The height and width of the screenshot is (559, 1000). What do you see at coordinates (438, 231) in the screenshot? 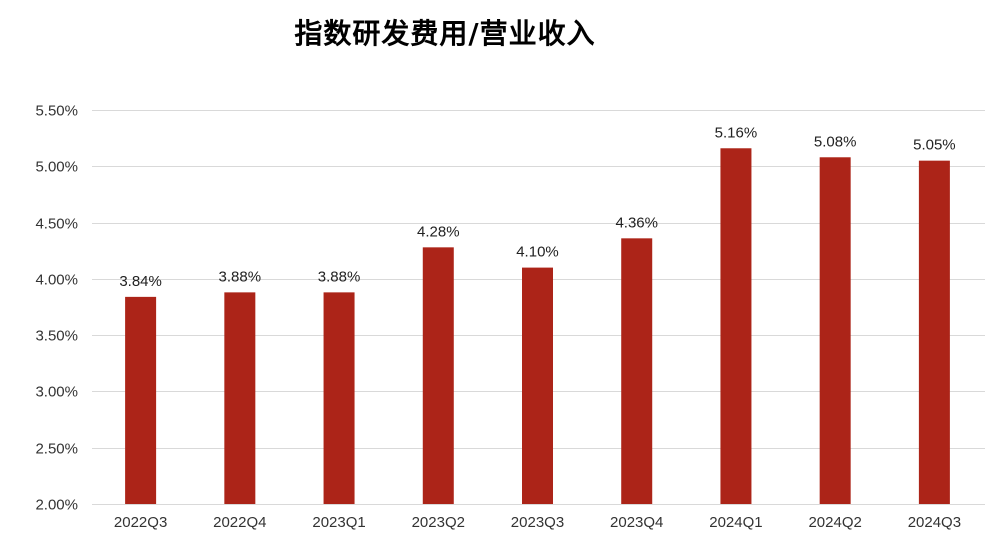
I see `data-label: 4.28%` at bounding box center [438, 231].